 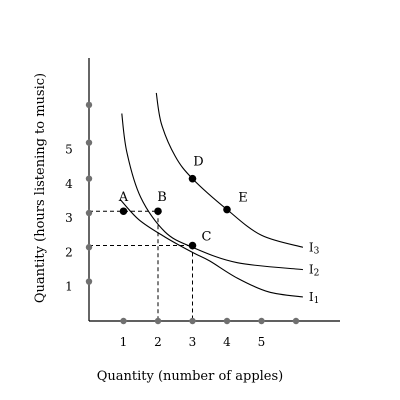 I want to click on point-a, so click(x=123, y=211).